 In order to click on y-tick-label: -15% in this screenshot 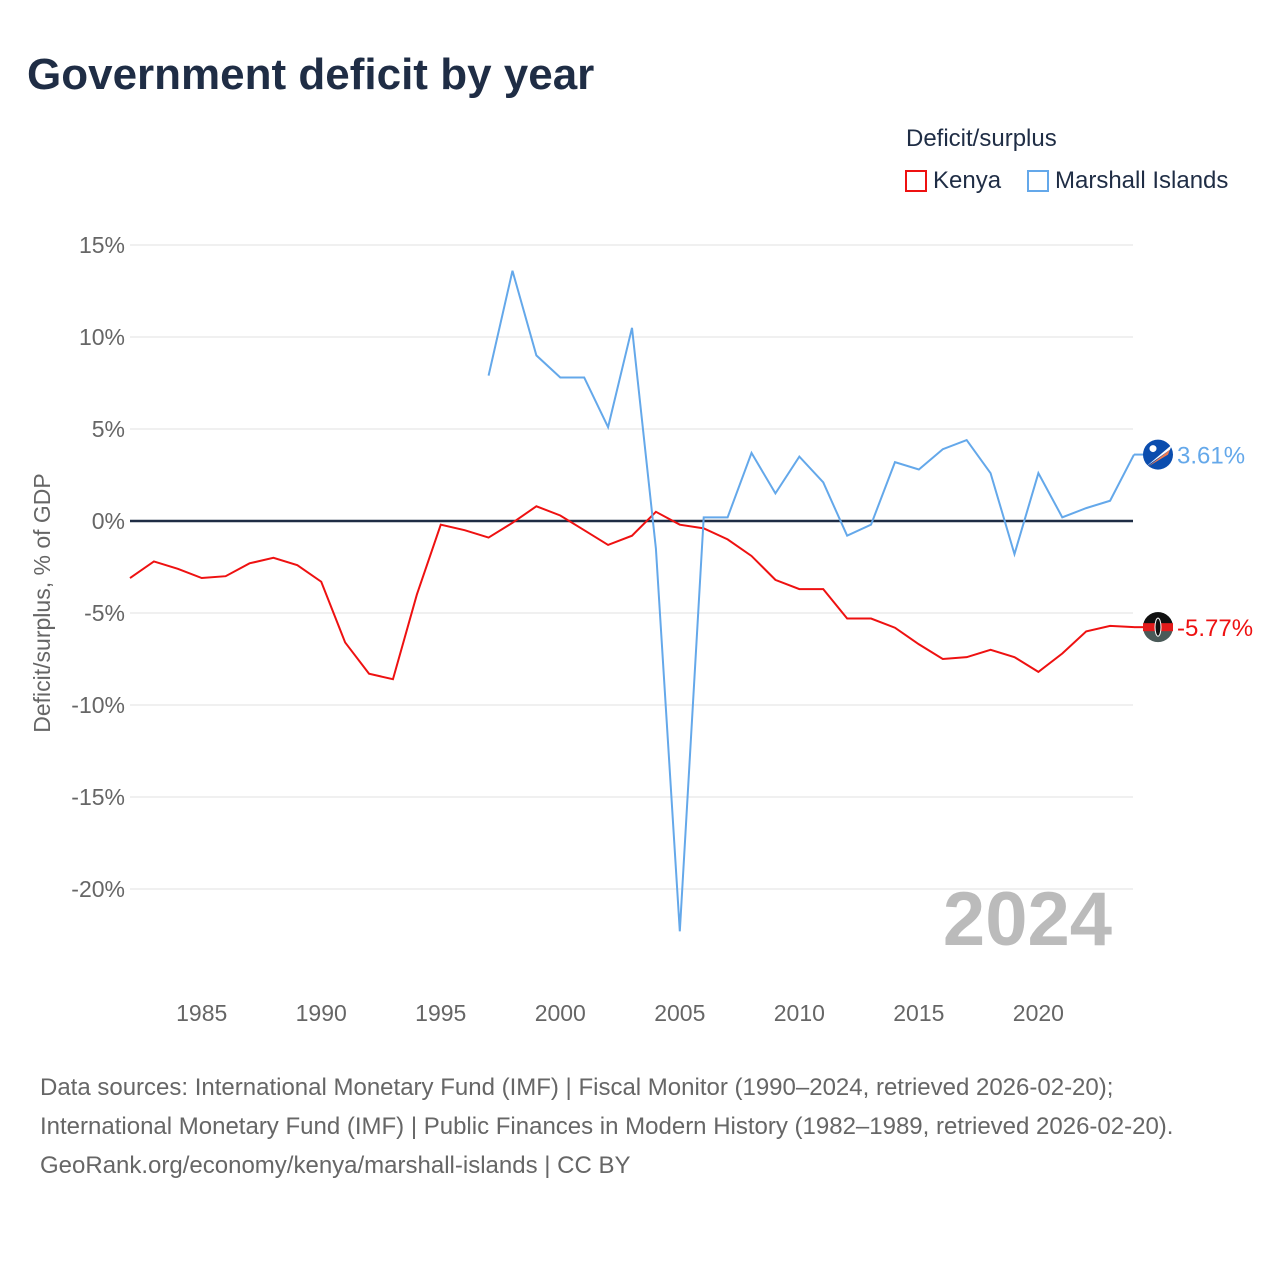, I will do `click(98, 797)`.